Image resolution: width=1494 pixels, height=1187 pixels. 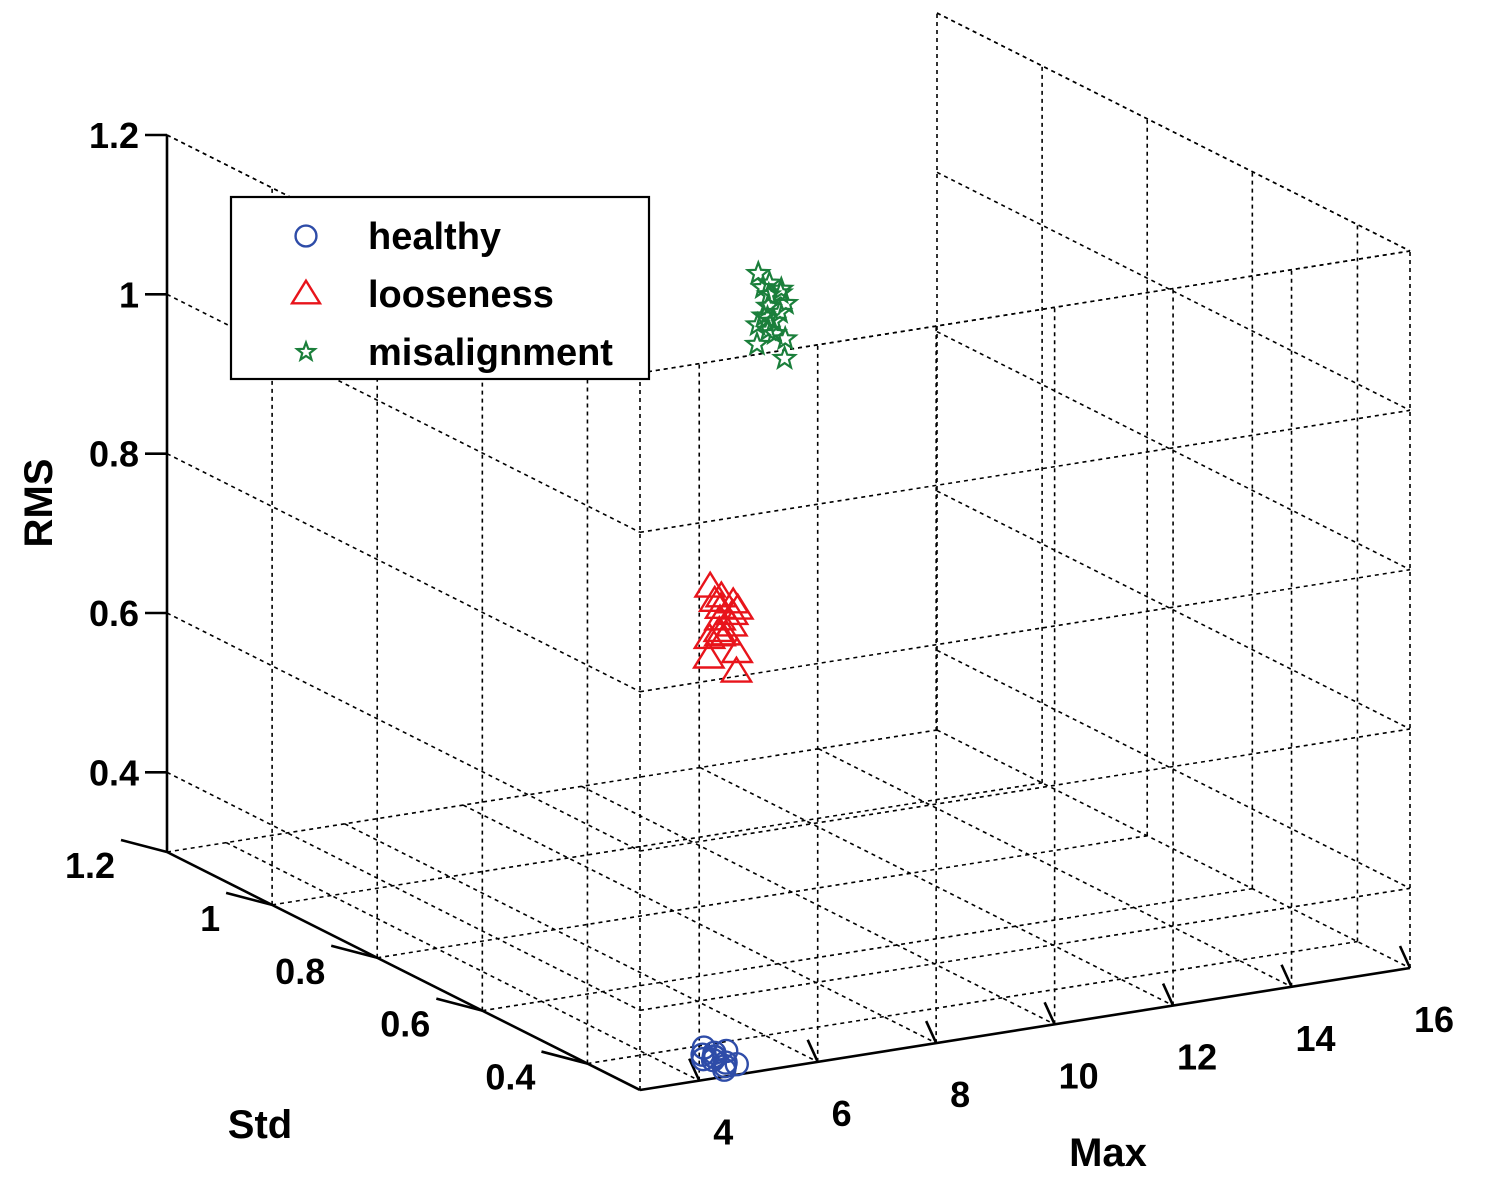 I want to click on x-tick-label: 4, so click(x=723, y=1132).